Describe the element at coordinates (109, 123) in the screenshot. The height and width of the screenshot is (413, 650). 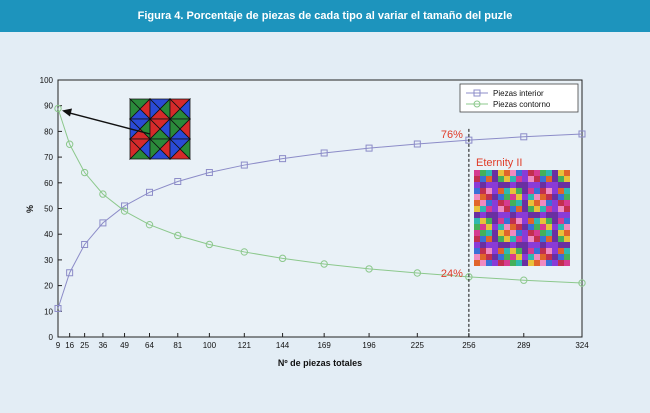
I see `arrow-shaft` at that location.